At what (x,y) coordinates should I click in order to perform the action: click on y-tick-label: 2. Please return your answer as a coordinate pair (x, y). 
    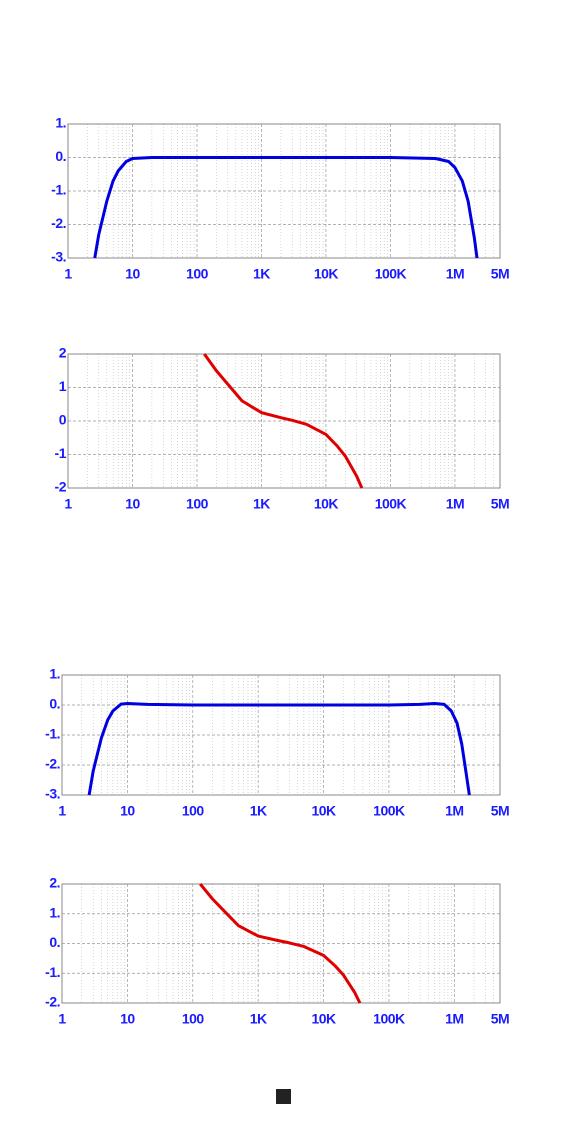
    Looking at the image, I should click on (63, 353).